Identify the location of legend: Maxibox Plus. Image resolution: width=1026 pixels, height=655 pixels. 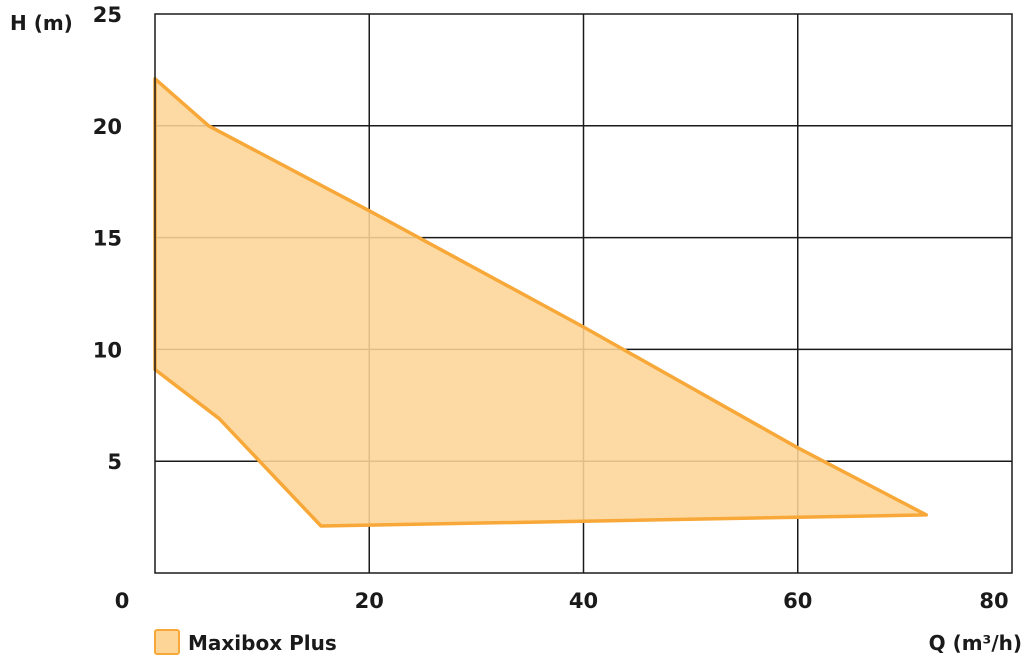
(245, 642).